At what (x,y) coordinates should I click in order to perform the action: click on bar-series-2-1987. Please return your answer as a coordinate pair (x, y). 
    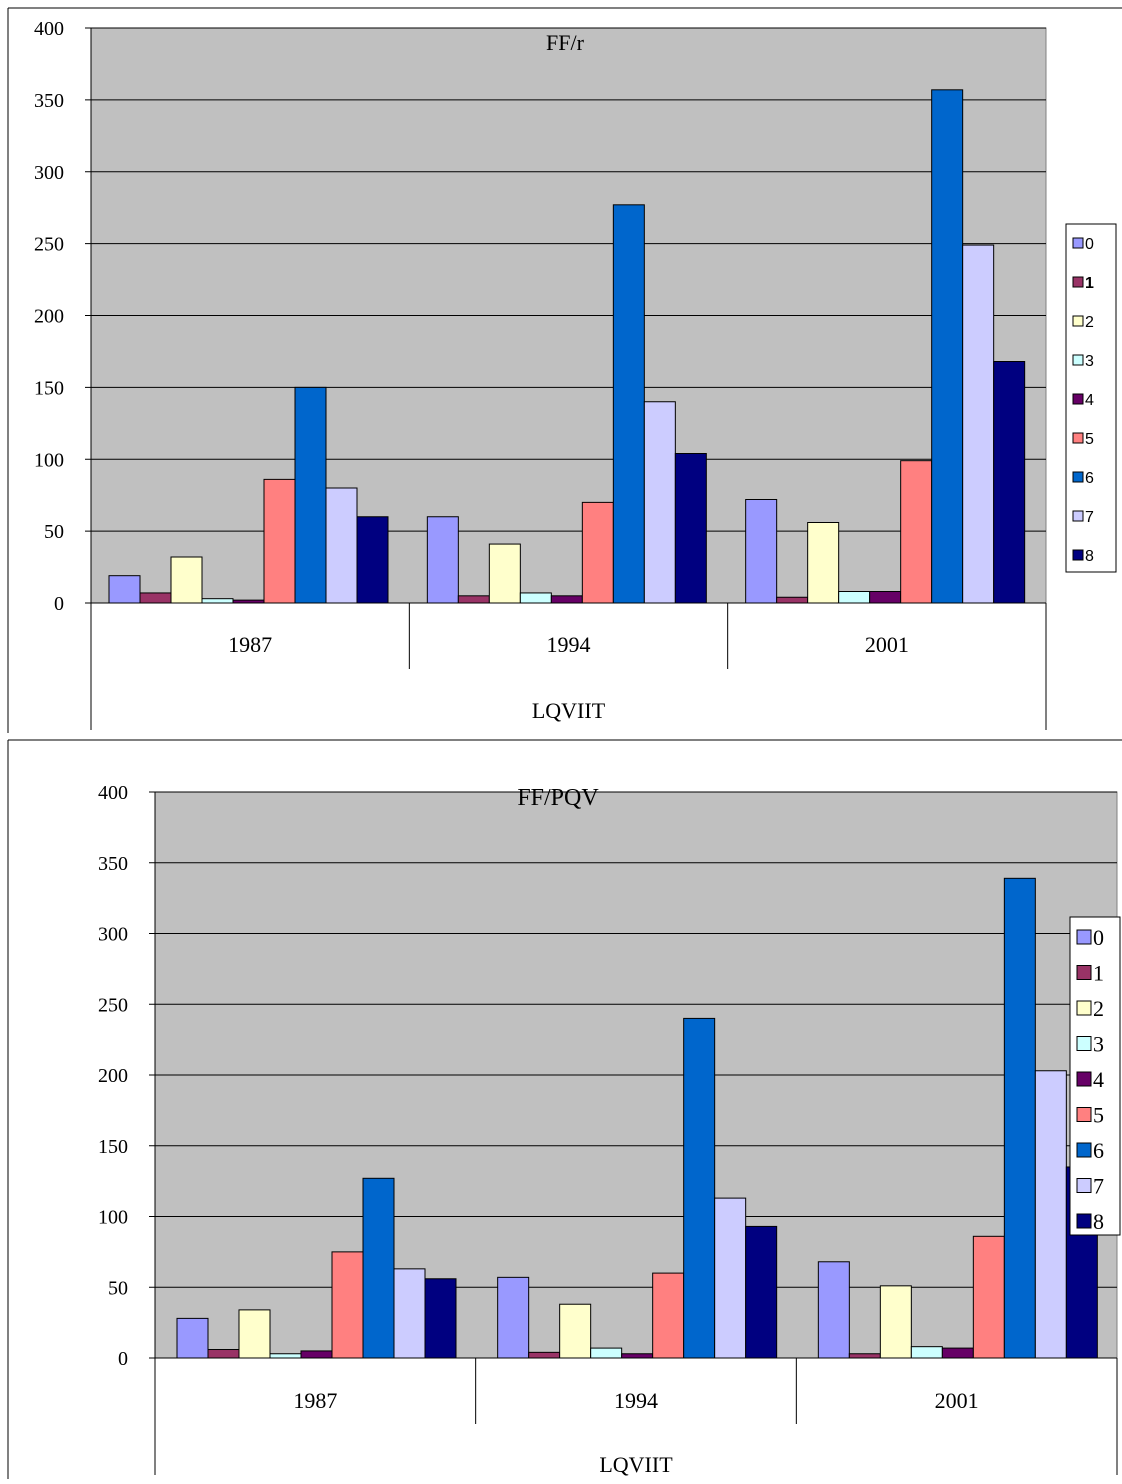
    Looking at the image, I should click on (186, 580).